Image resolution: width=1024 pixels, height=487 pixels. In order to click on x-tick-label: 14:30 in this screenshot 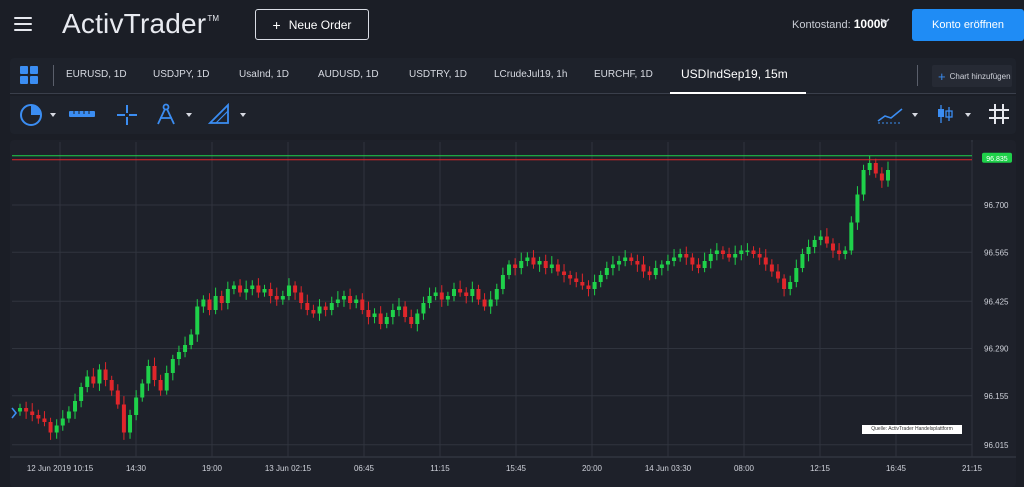, I will do `click(136, 468)`.